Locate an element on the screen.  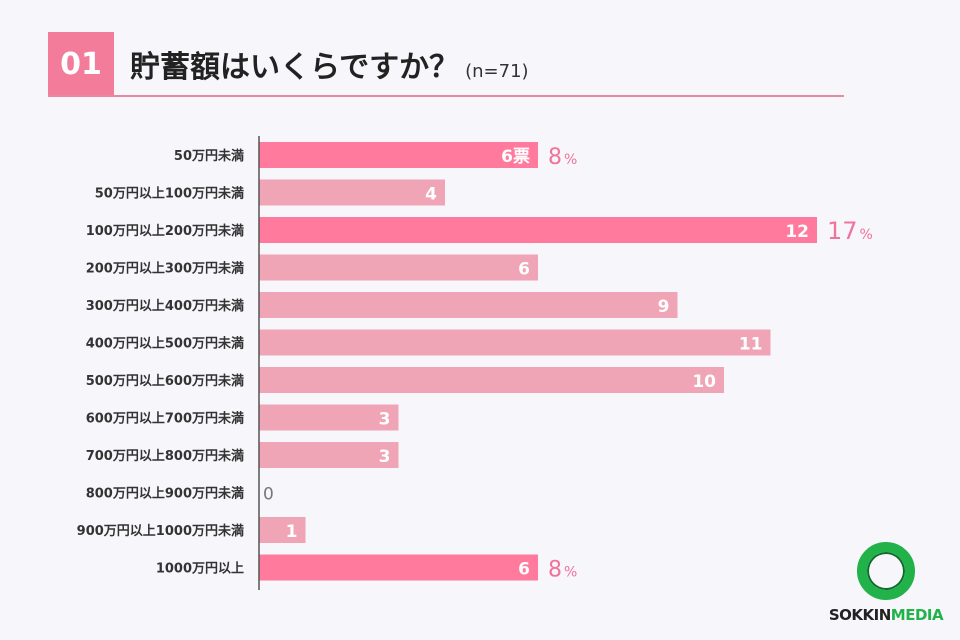
chart-header: 01 貯蓄額はいくらですか？ (n=71) is located at coordinates (446, 64).